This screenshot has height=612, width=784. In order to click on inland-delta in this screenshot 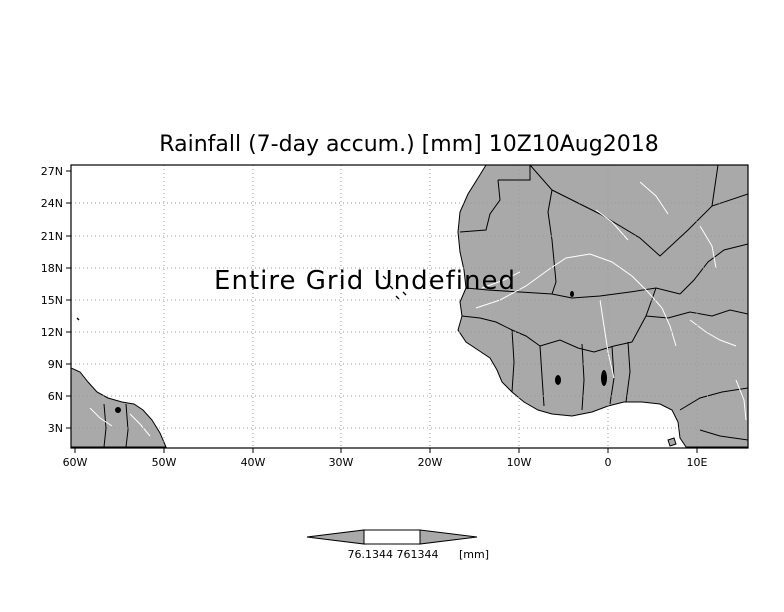, I will do `click(572, 294)`.